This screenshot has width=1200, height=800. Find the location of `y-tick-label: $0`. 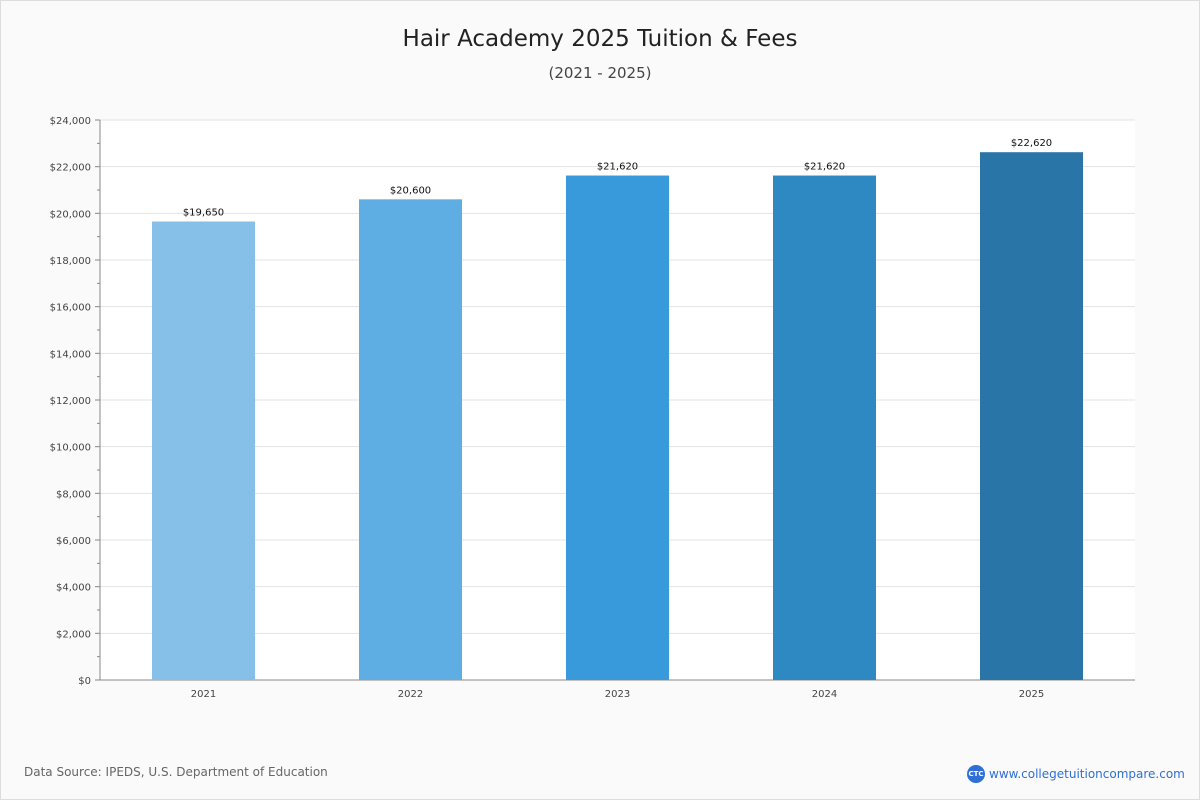

y-tick-label: $0 is located at coordinates (84, 681).